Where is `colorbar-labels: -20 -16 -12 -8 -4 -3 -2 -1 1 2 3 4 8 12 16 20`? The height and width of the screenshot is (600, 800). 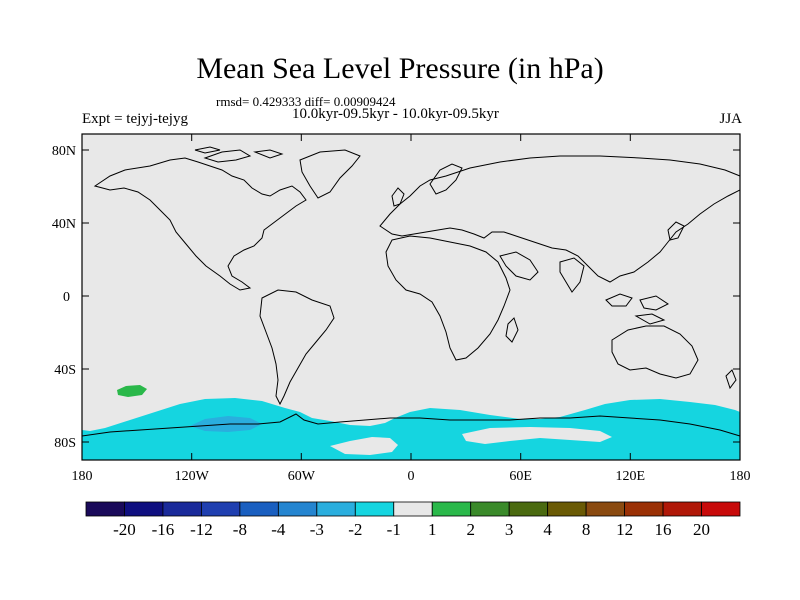 colorbar-labels: -20 -16 -12 -8 -4 -3 -2 -1 1 2 3 4 8 12 16 20 is located at coordinates (411, 529).